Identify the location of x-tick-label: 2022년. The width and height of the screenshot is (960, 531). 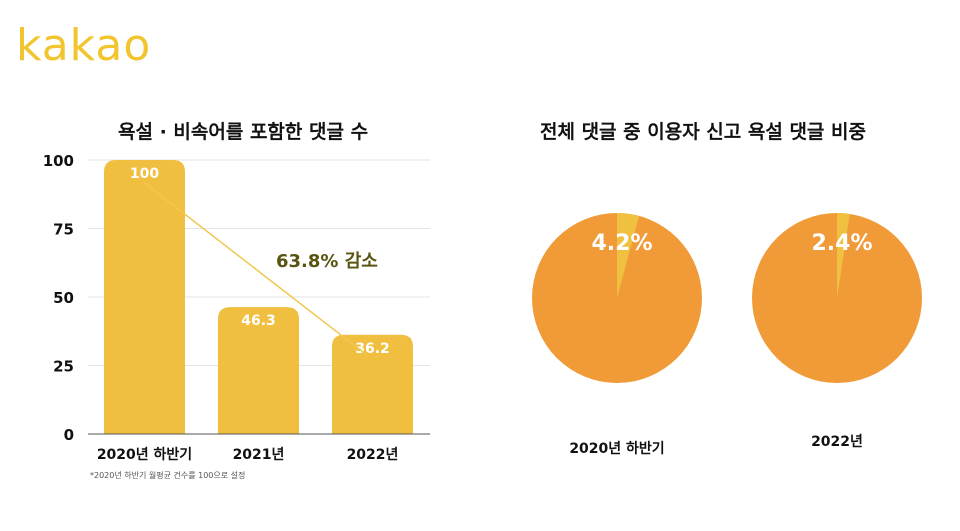
(373, 455).